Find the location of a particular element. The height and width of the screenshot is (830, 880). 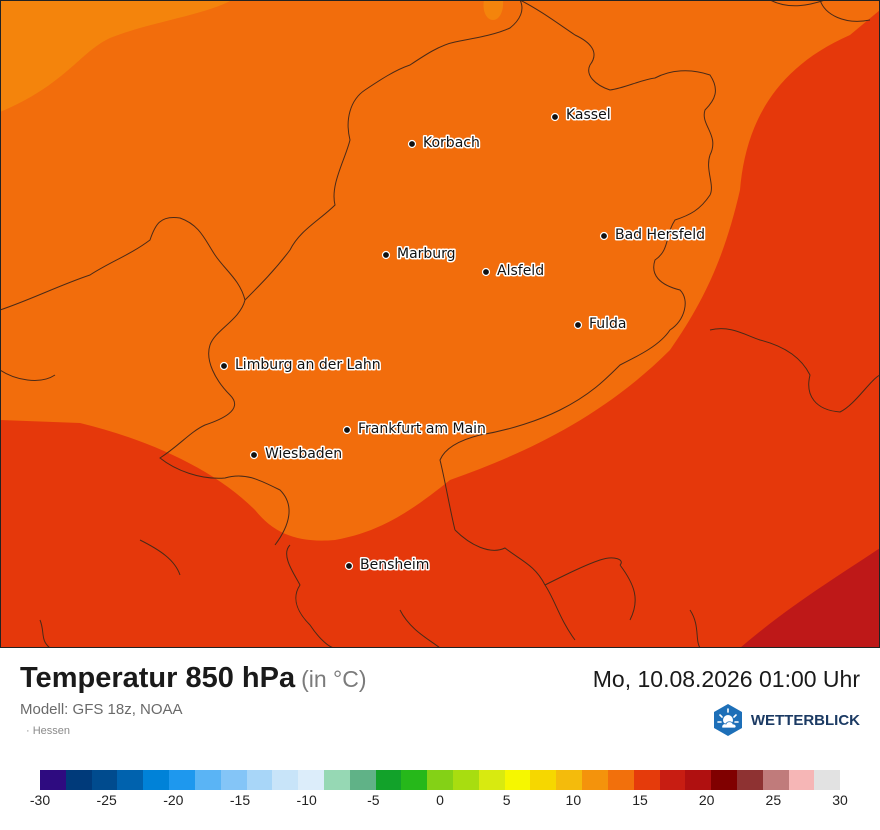

city-fulda: Fulda is located at coordinates (600, 324).